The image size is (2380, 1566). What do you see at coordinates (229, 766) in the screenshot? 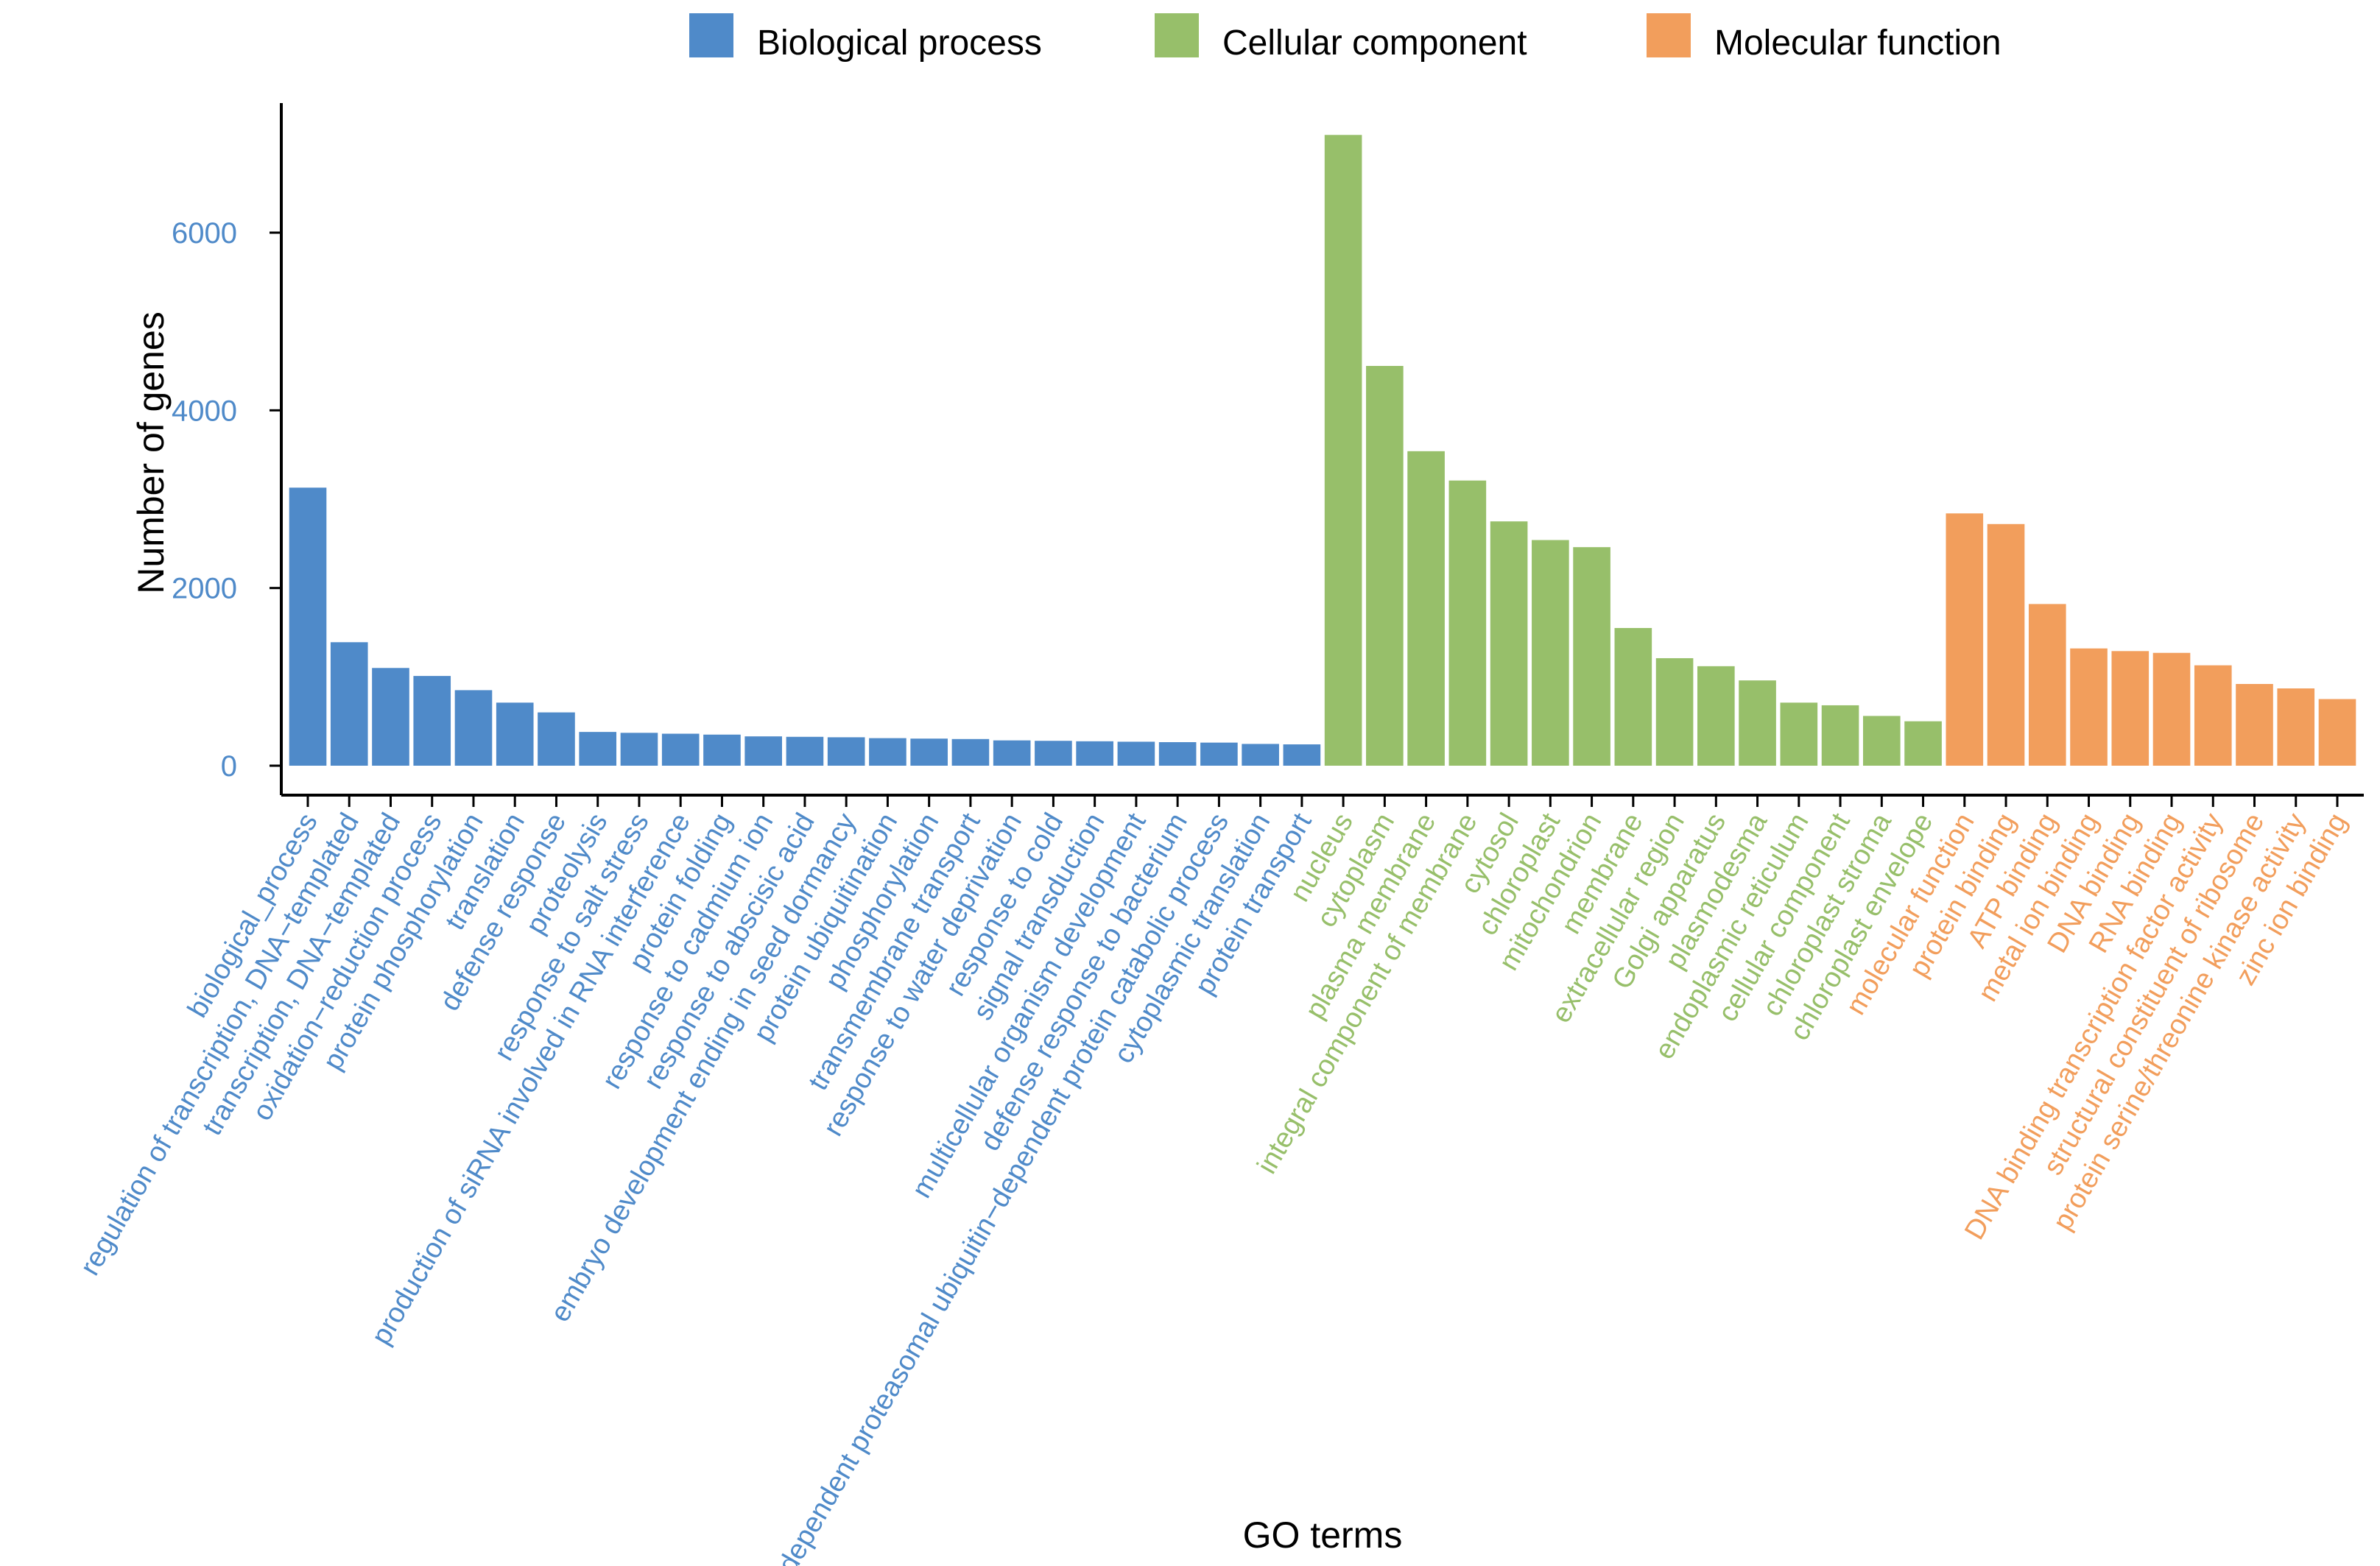
I see `y-tick-label: 0` at bounding box center [229, 766].